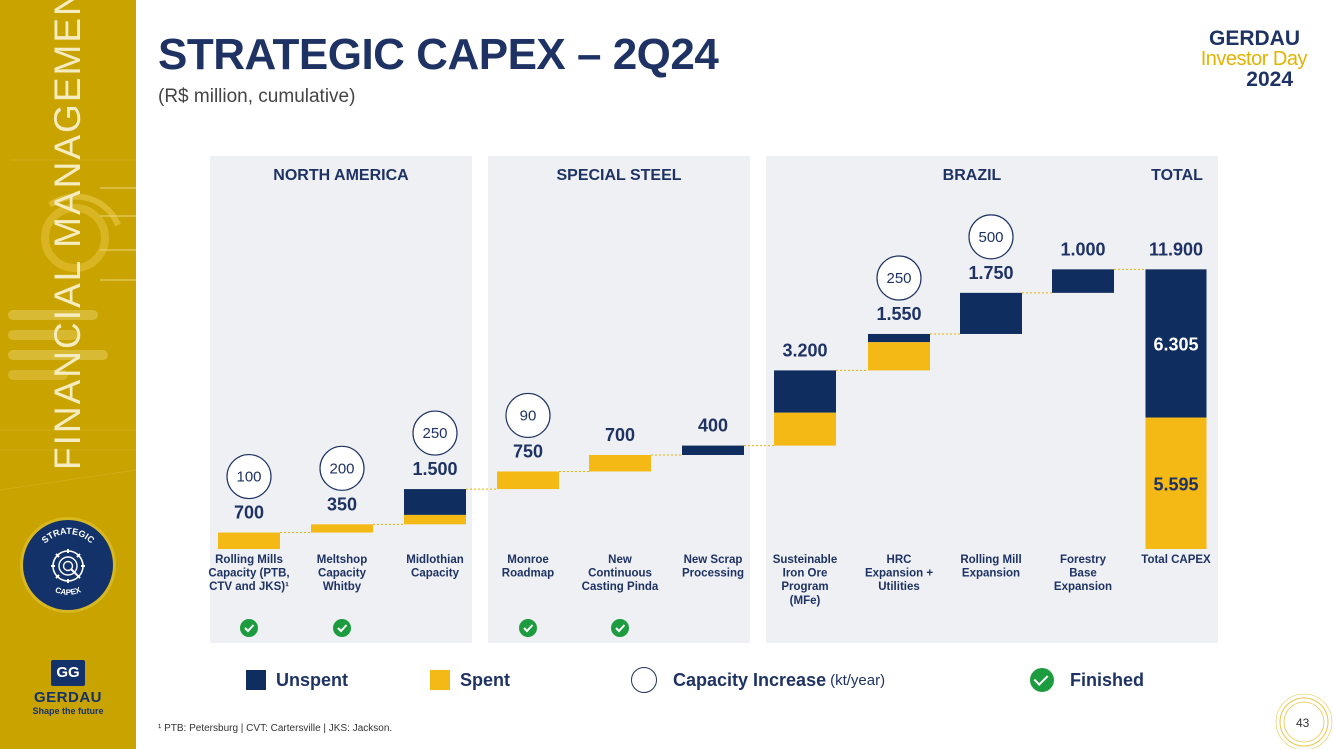  I want to click on category-label: Casting Pinda, so click(620, 587).